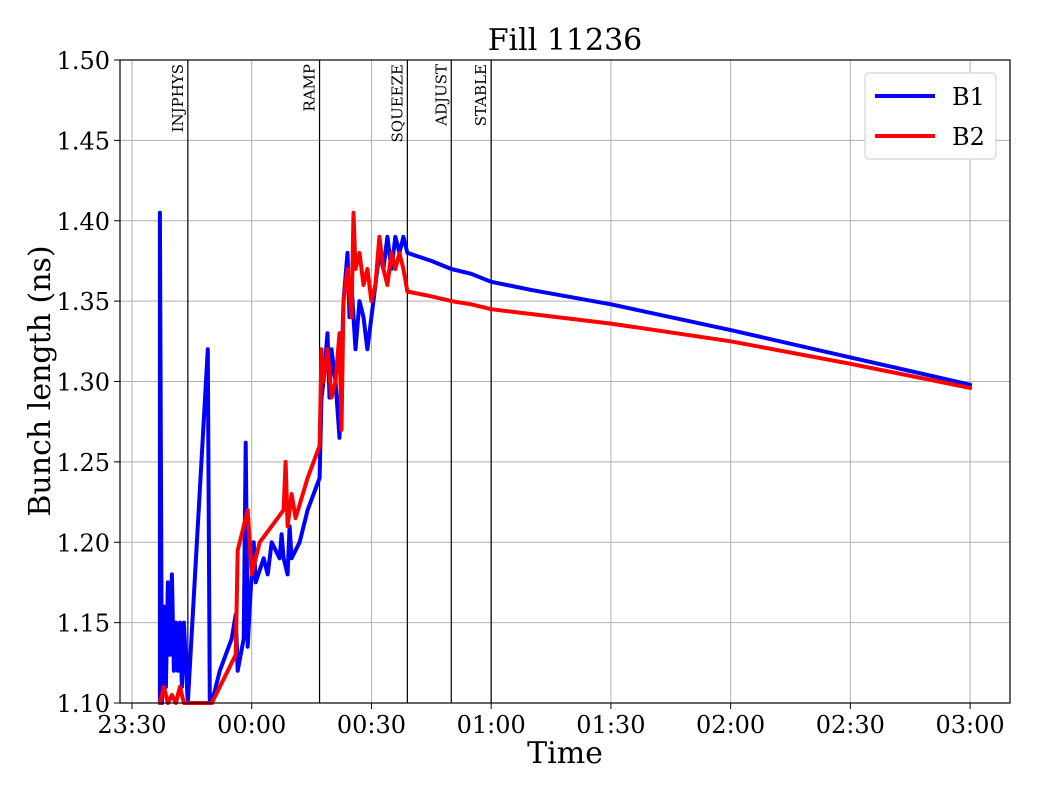 The height and width of the screenshot is (800, 1040). I want to click on y-tick-label: 1.20, so click(83, 543).